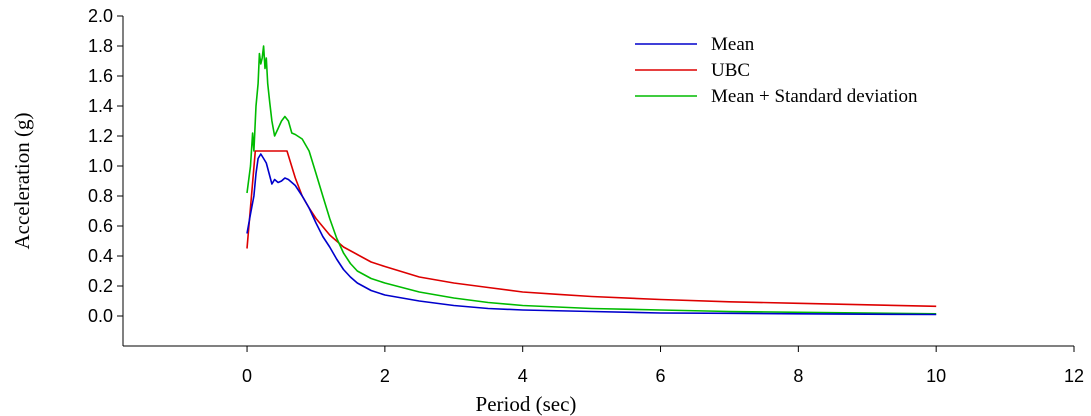  What do you see at coordinates (100, 106) in the screenshot?
I see `y-tick-label: 1.4` at bounding box center [100, 106].